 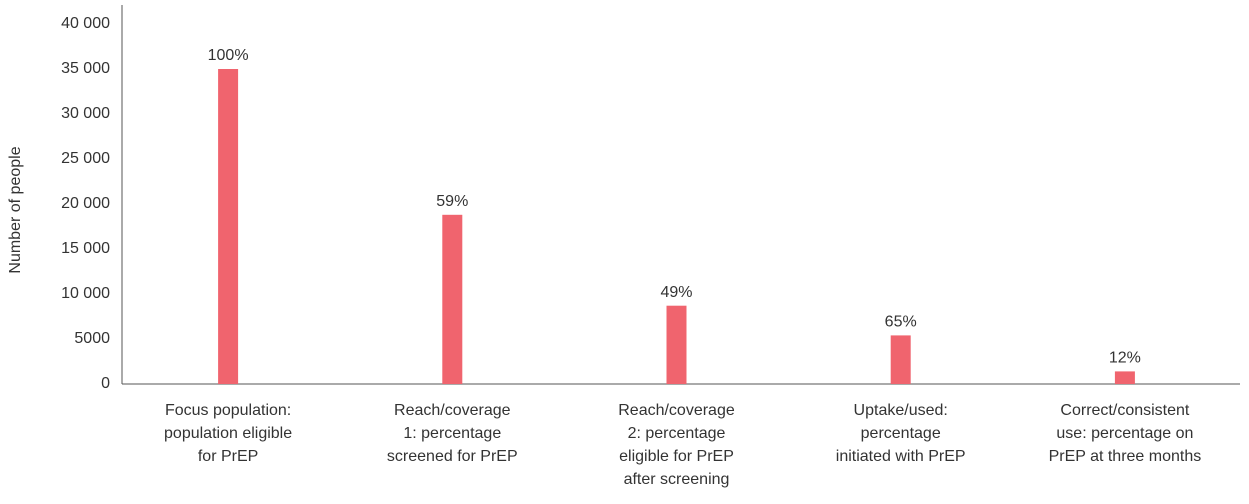 I want to click on x-tick-label: percentage, so click(x=901, y=433).